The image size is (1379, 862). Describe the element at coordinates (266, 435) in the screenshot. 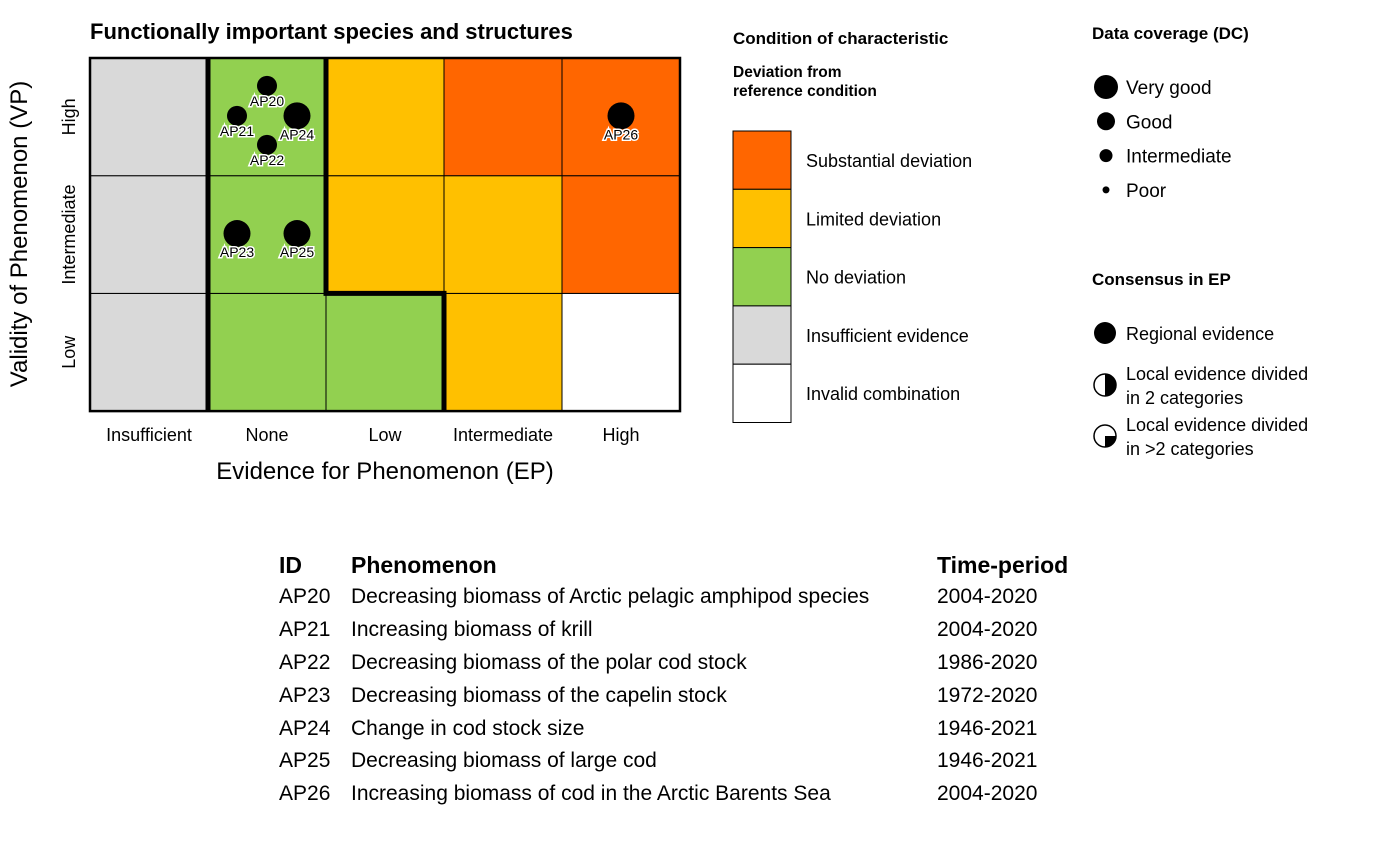

I see `x-tick-label: None` at that location.